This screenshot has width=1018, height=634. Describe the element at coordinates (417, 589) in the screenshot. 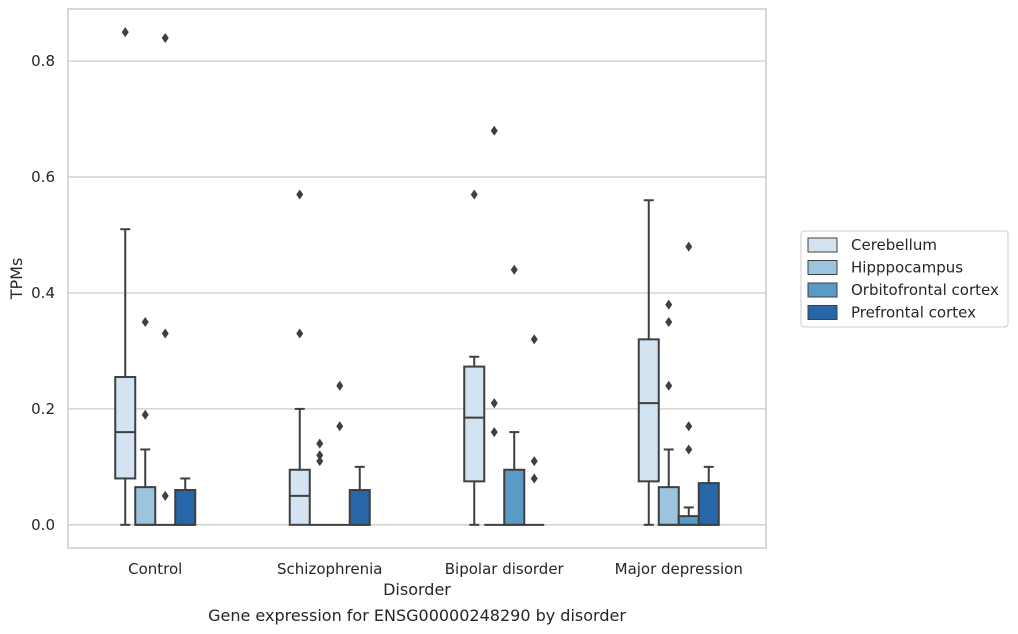

I see `x-axis-label: Disorder` at that location.